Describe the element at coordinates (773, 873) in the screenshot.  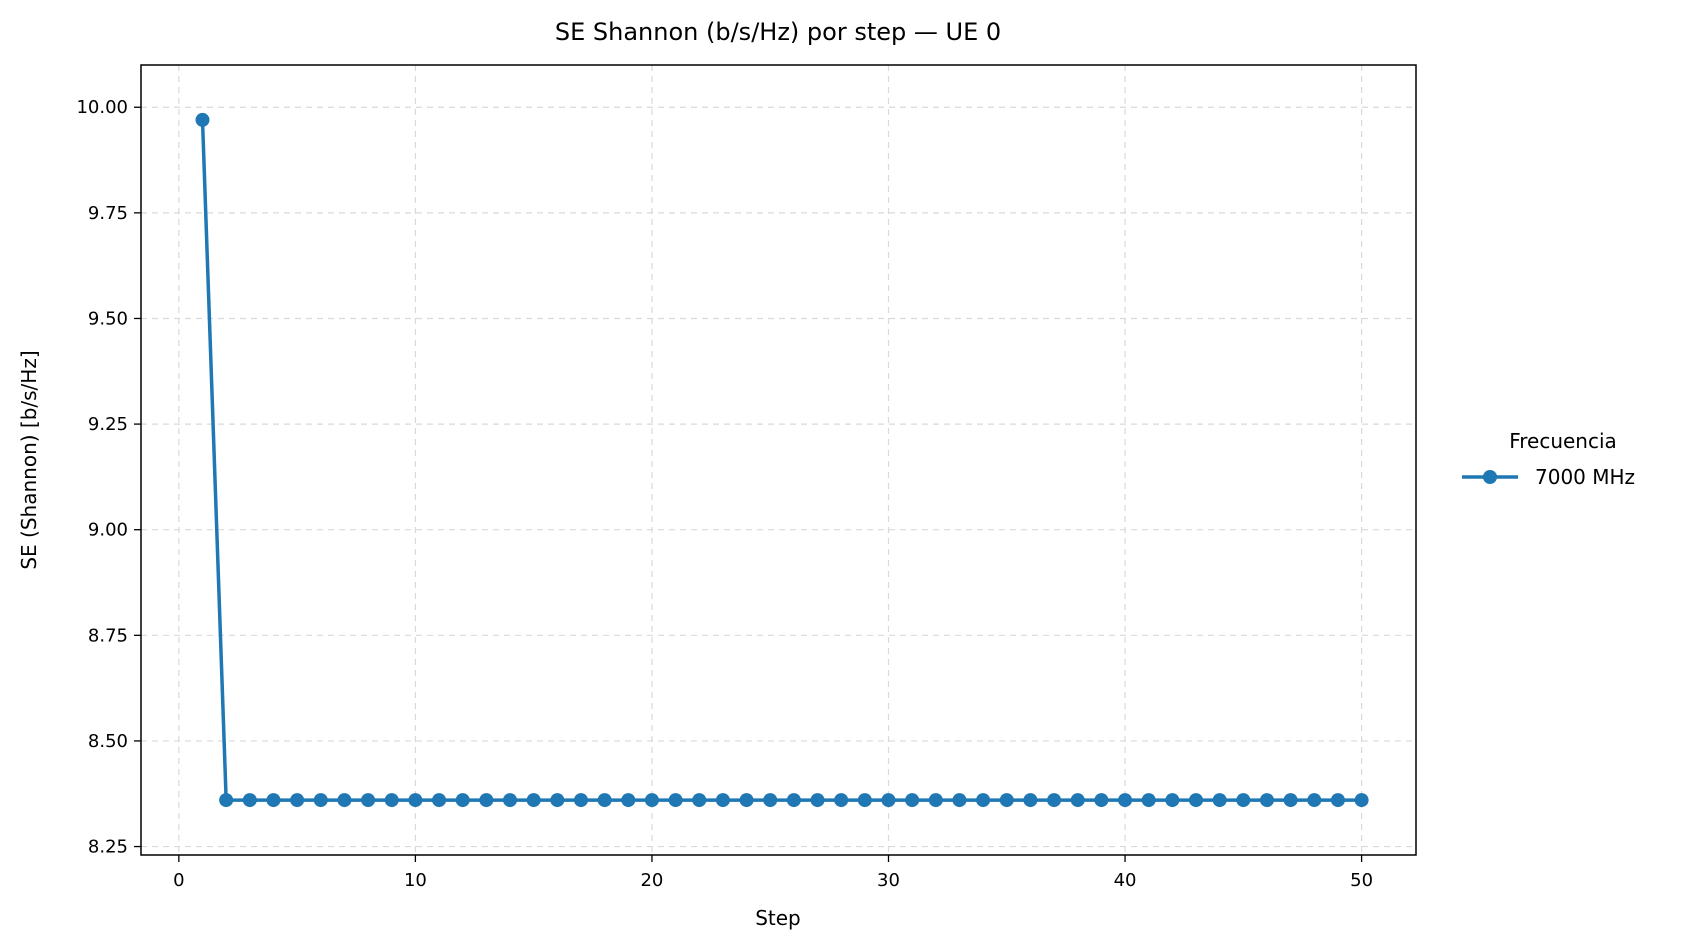
I see `x-axis: 0 10 20 30 40 50` at that location.